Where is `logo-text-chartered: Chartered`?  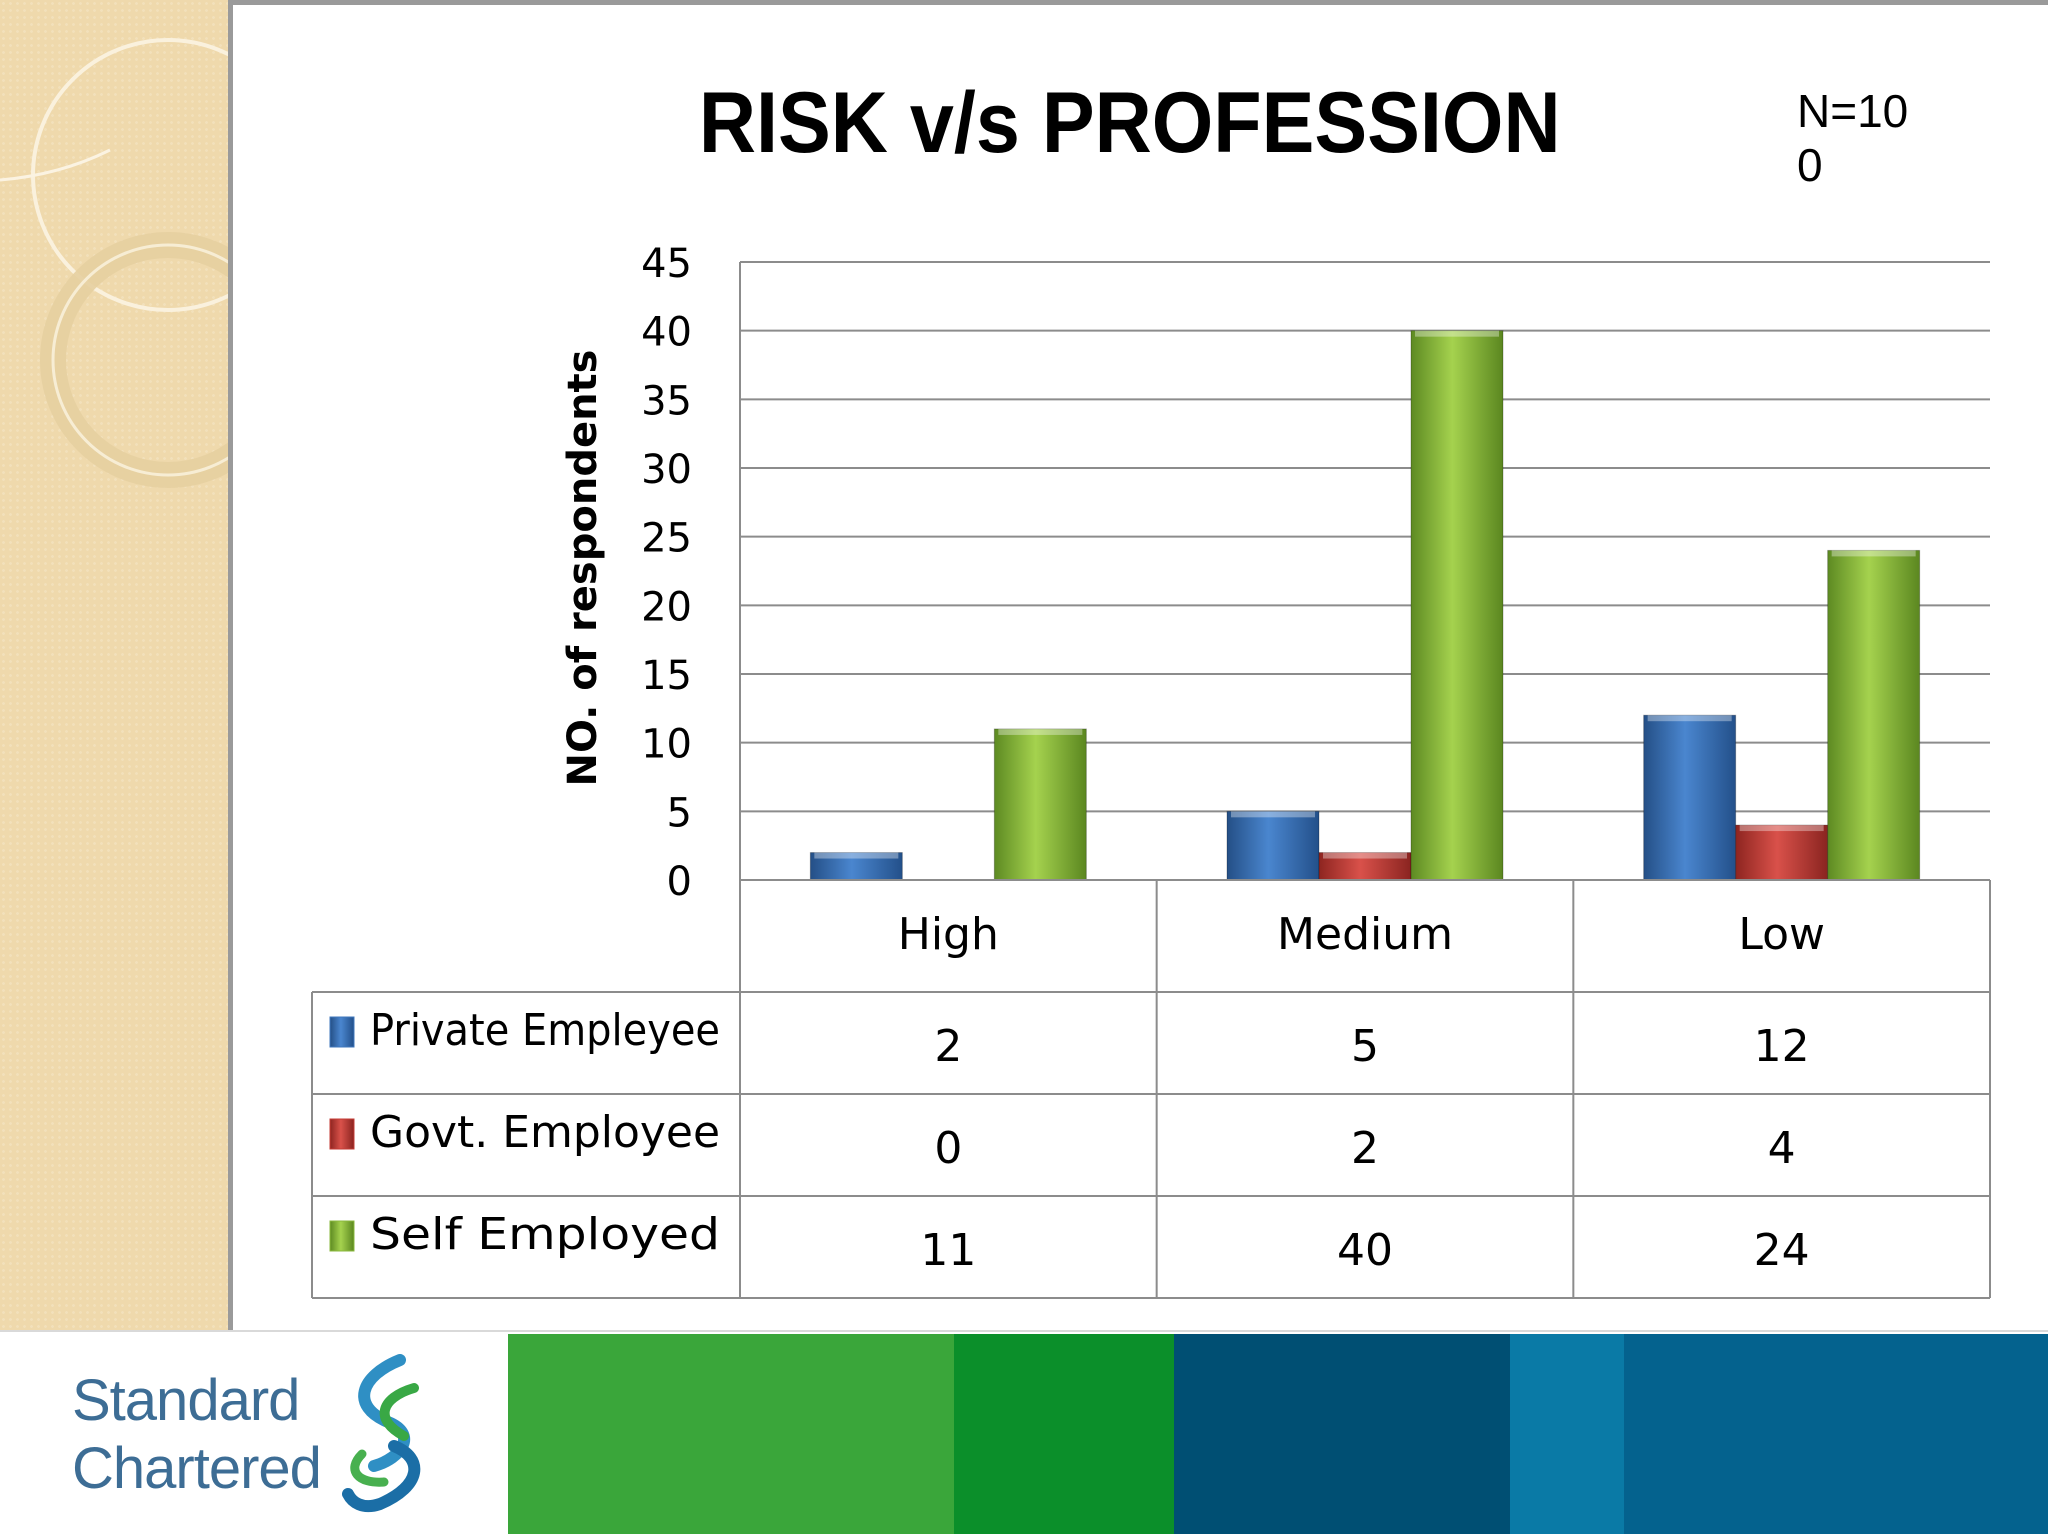 logo-text-chartered: Chartered is located at coordinates (197, 1468).